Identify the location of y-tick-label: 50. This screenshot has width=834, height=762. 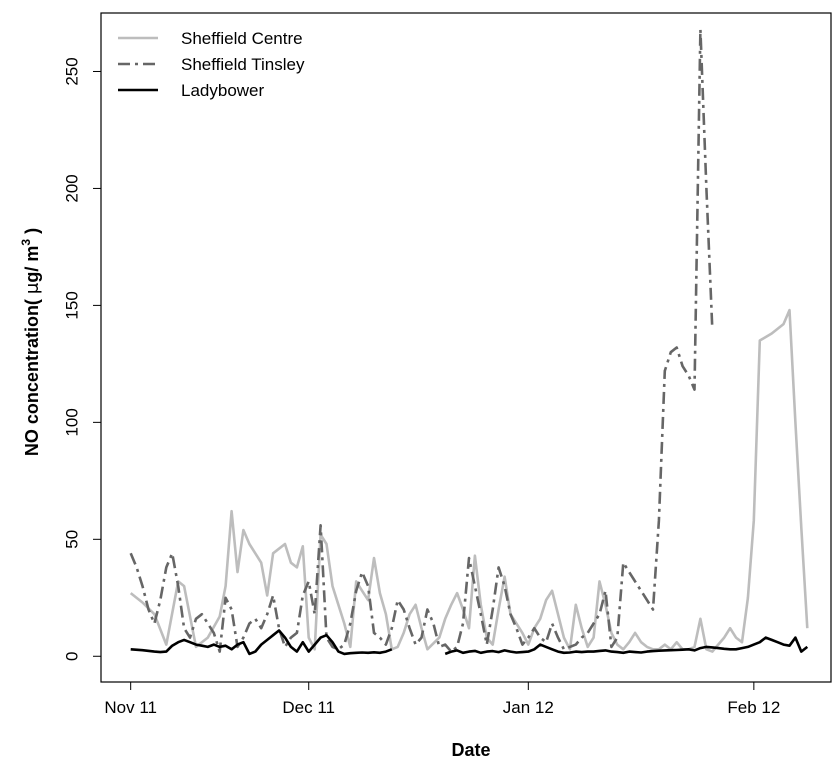
(71, 539).